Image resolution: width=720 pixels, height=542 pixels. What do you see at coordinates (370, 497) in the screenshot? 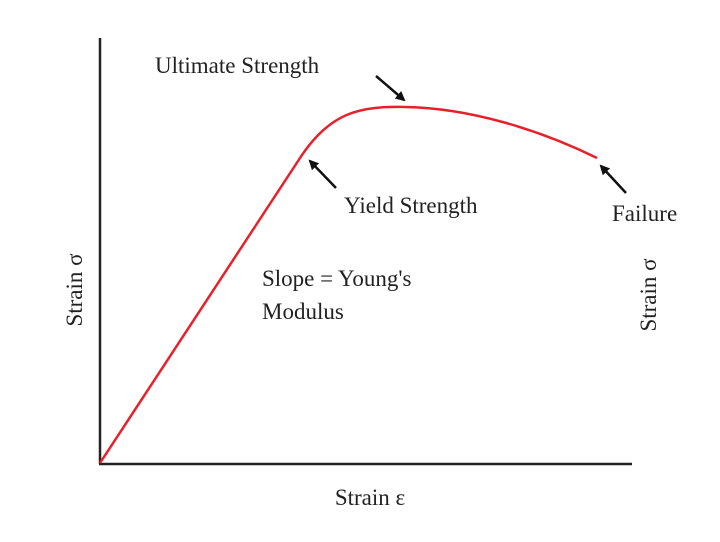
I see `x-axis-label: Strain ε` at bounding box center [370, 497].